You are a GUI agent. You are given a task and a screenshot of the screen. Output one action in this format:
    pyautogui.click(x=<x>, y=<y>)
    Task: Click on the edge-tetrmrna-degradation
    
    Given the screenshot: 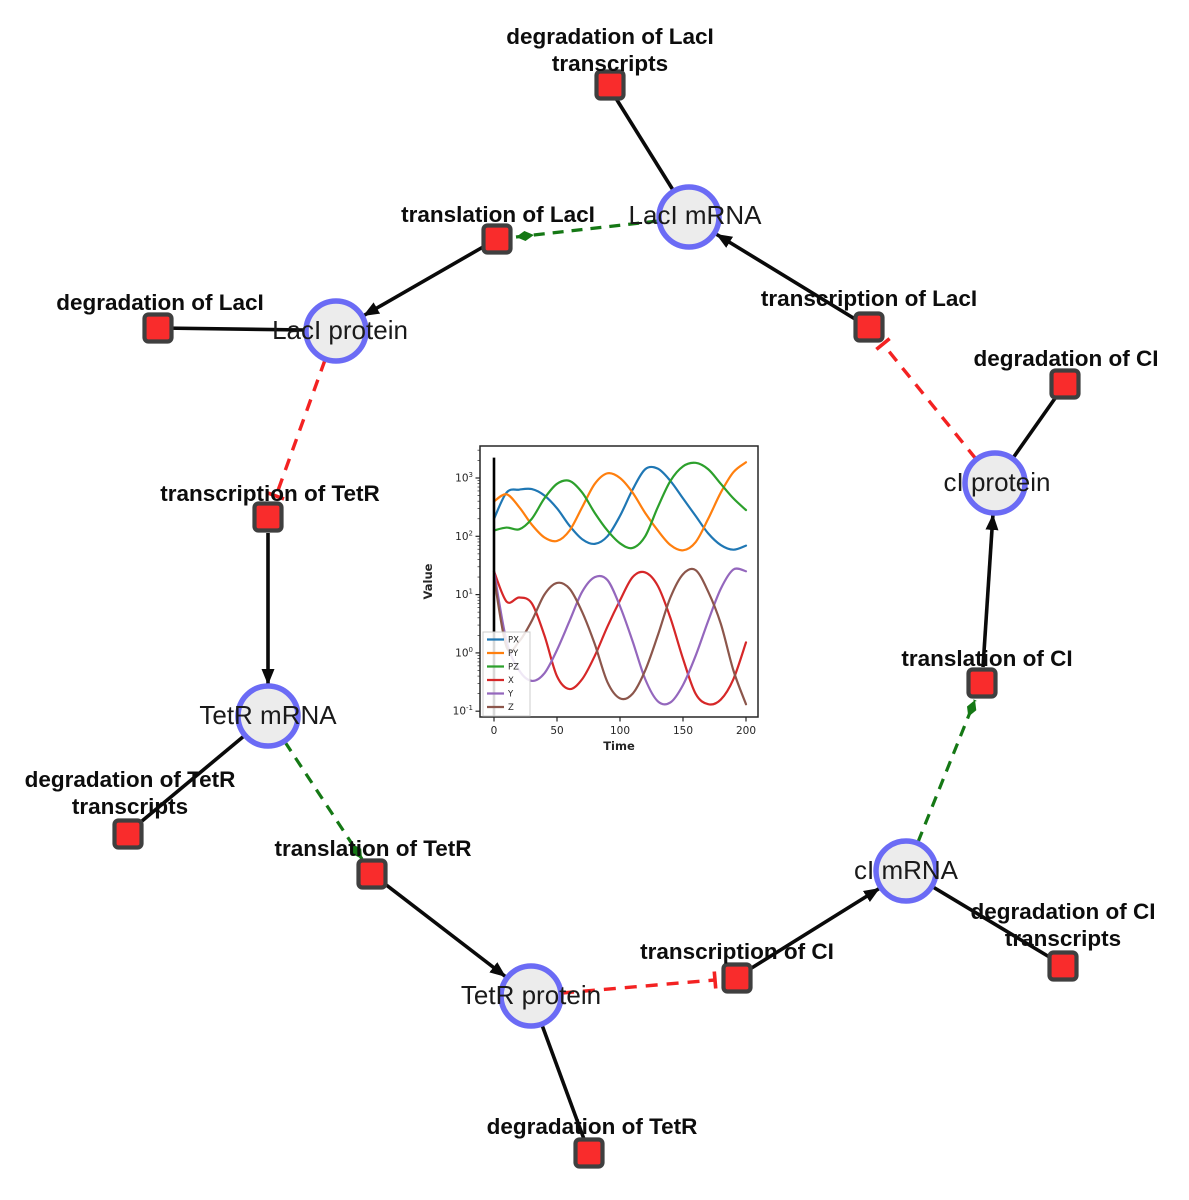 What is the action you would take?
    pyautogui.click(x=187, y=783)
    